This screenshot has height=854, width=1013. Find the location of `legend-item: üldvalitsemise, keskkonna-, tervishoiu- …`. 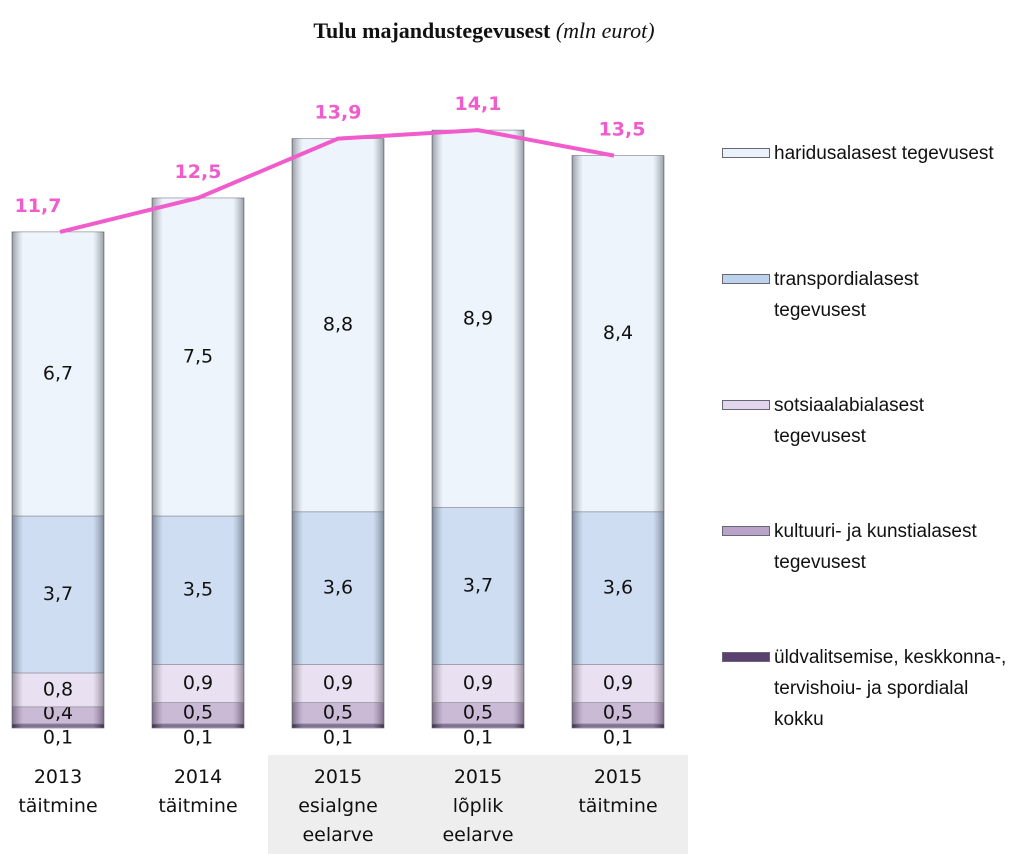

legend-item: üldvalitsemise, keskkonna-, tervishoiu- … is located at coordinates (867, 707).